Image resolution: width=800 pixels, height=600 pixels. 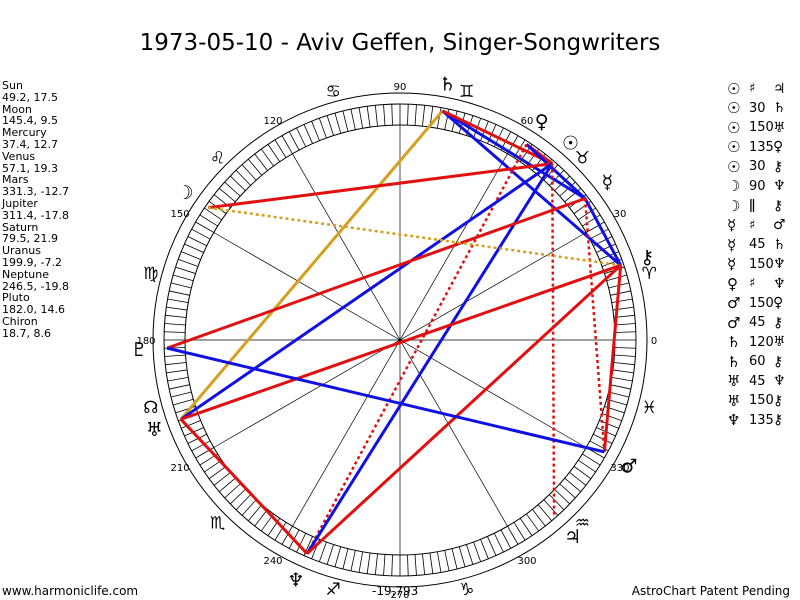 What do you see at coordinates (26, 333) in the screenshot?
I see `position-value: 18.7, 8.6` at bounding box center [26, 333].